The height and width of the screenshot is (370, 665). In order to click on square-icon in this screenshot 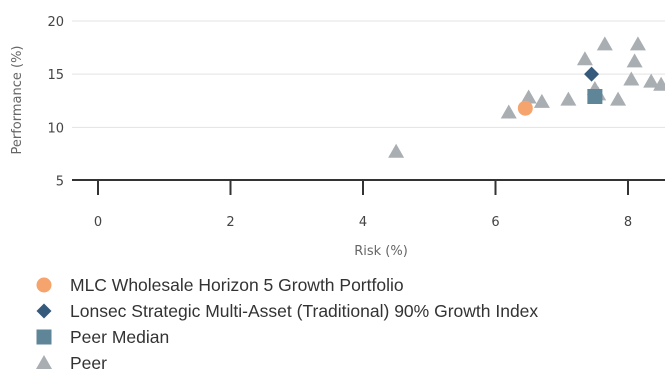, I will do `click(44, 337)`.